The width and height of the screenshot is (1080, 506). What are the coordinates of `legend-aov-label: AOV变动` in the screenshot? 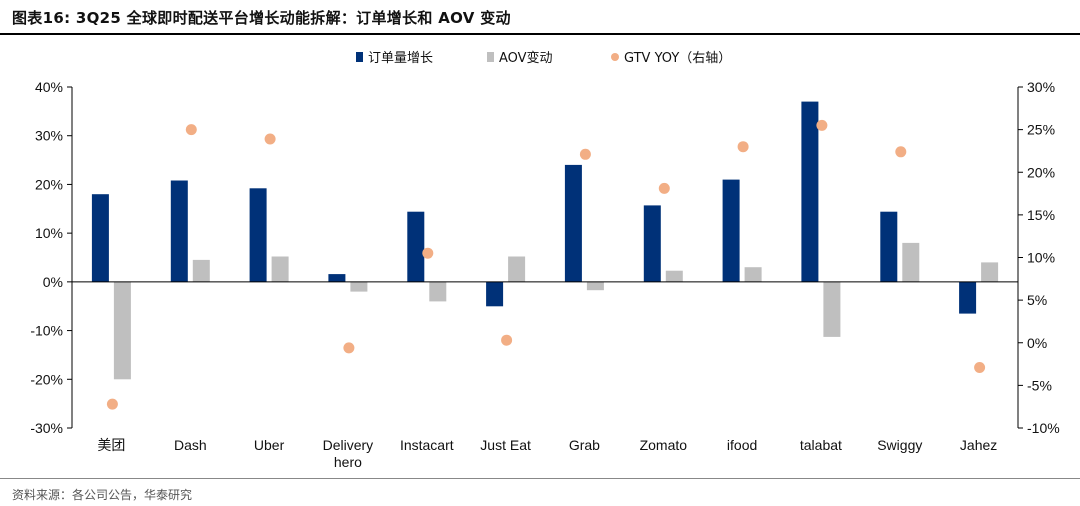 It's located at (526, 58).